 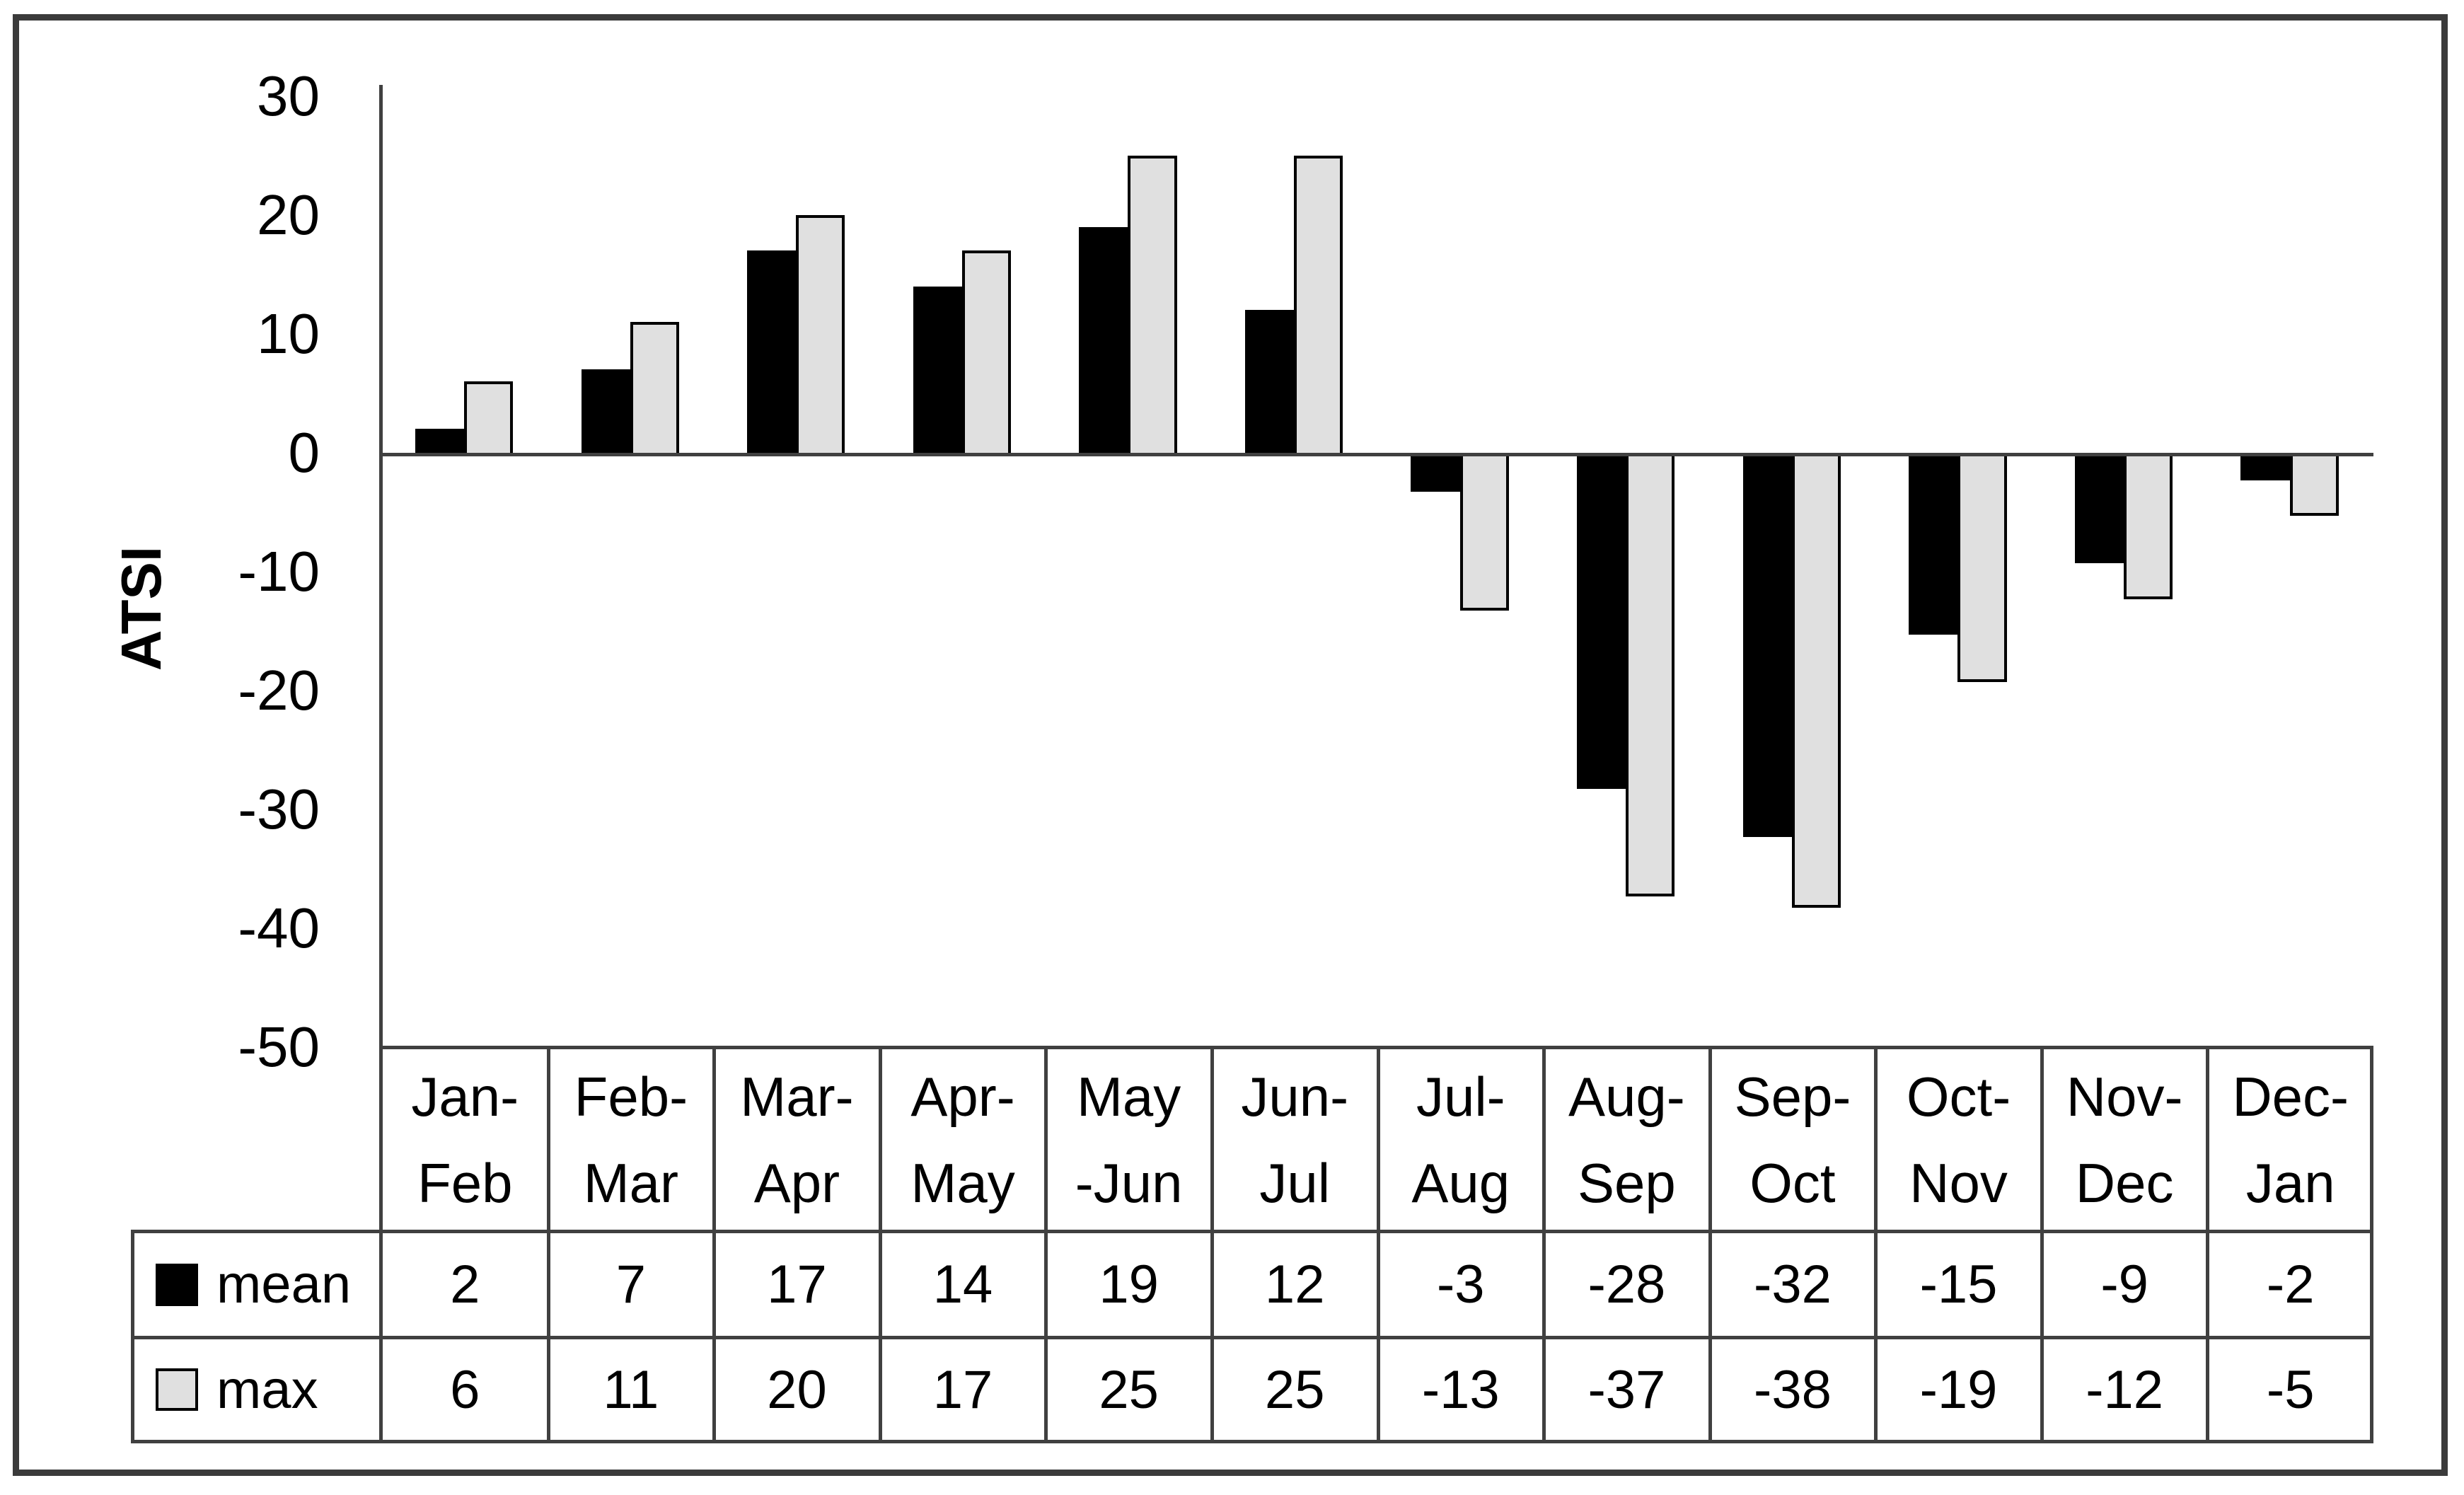 What do you see at coordinates (1959, 1139) in the screenshot?
I see `table-header-cell: Oct- Nov` at bounding box center [1959, 1139].